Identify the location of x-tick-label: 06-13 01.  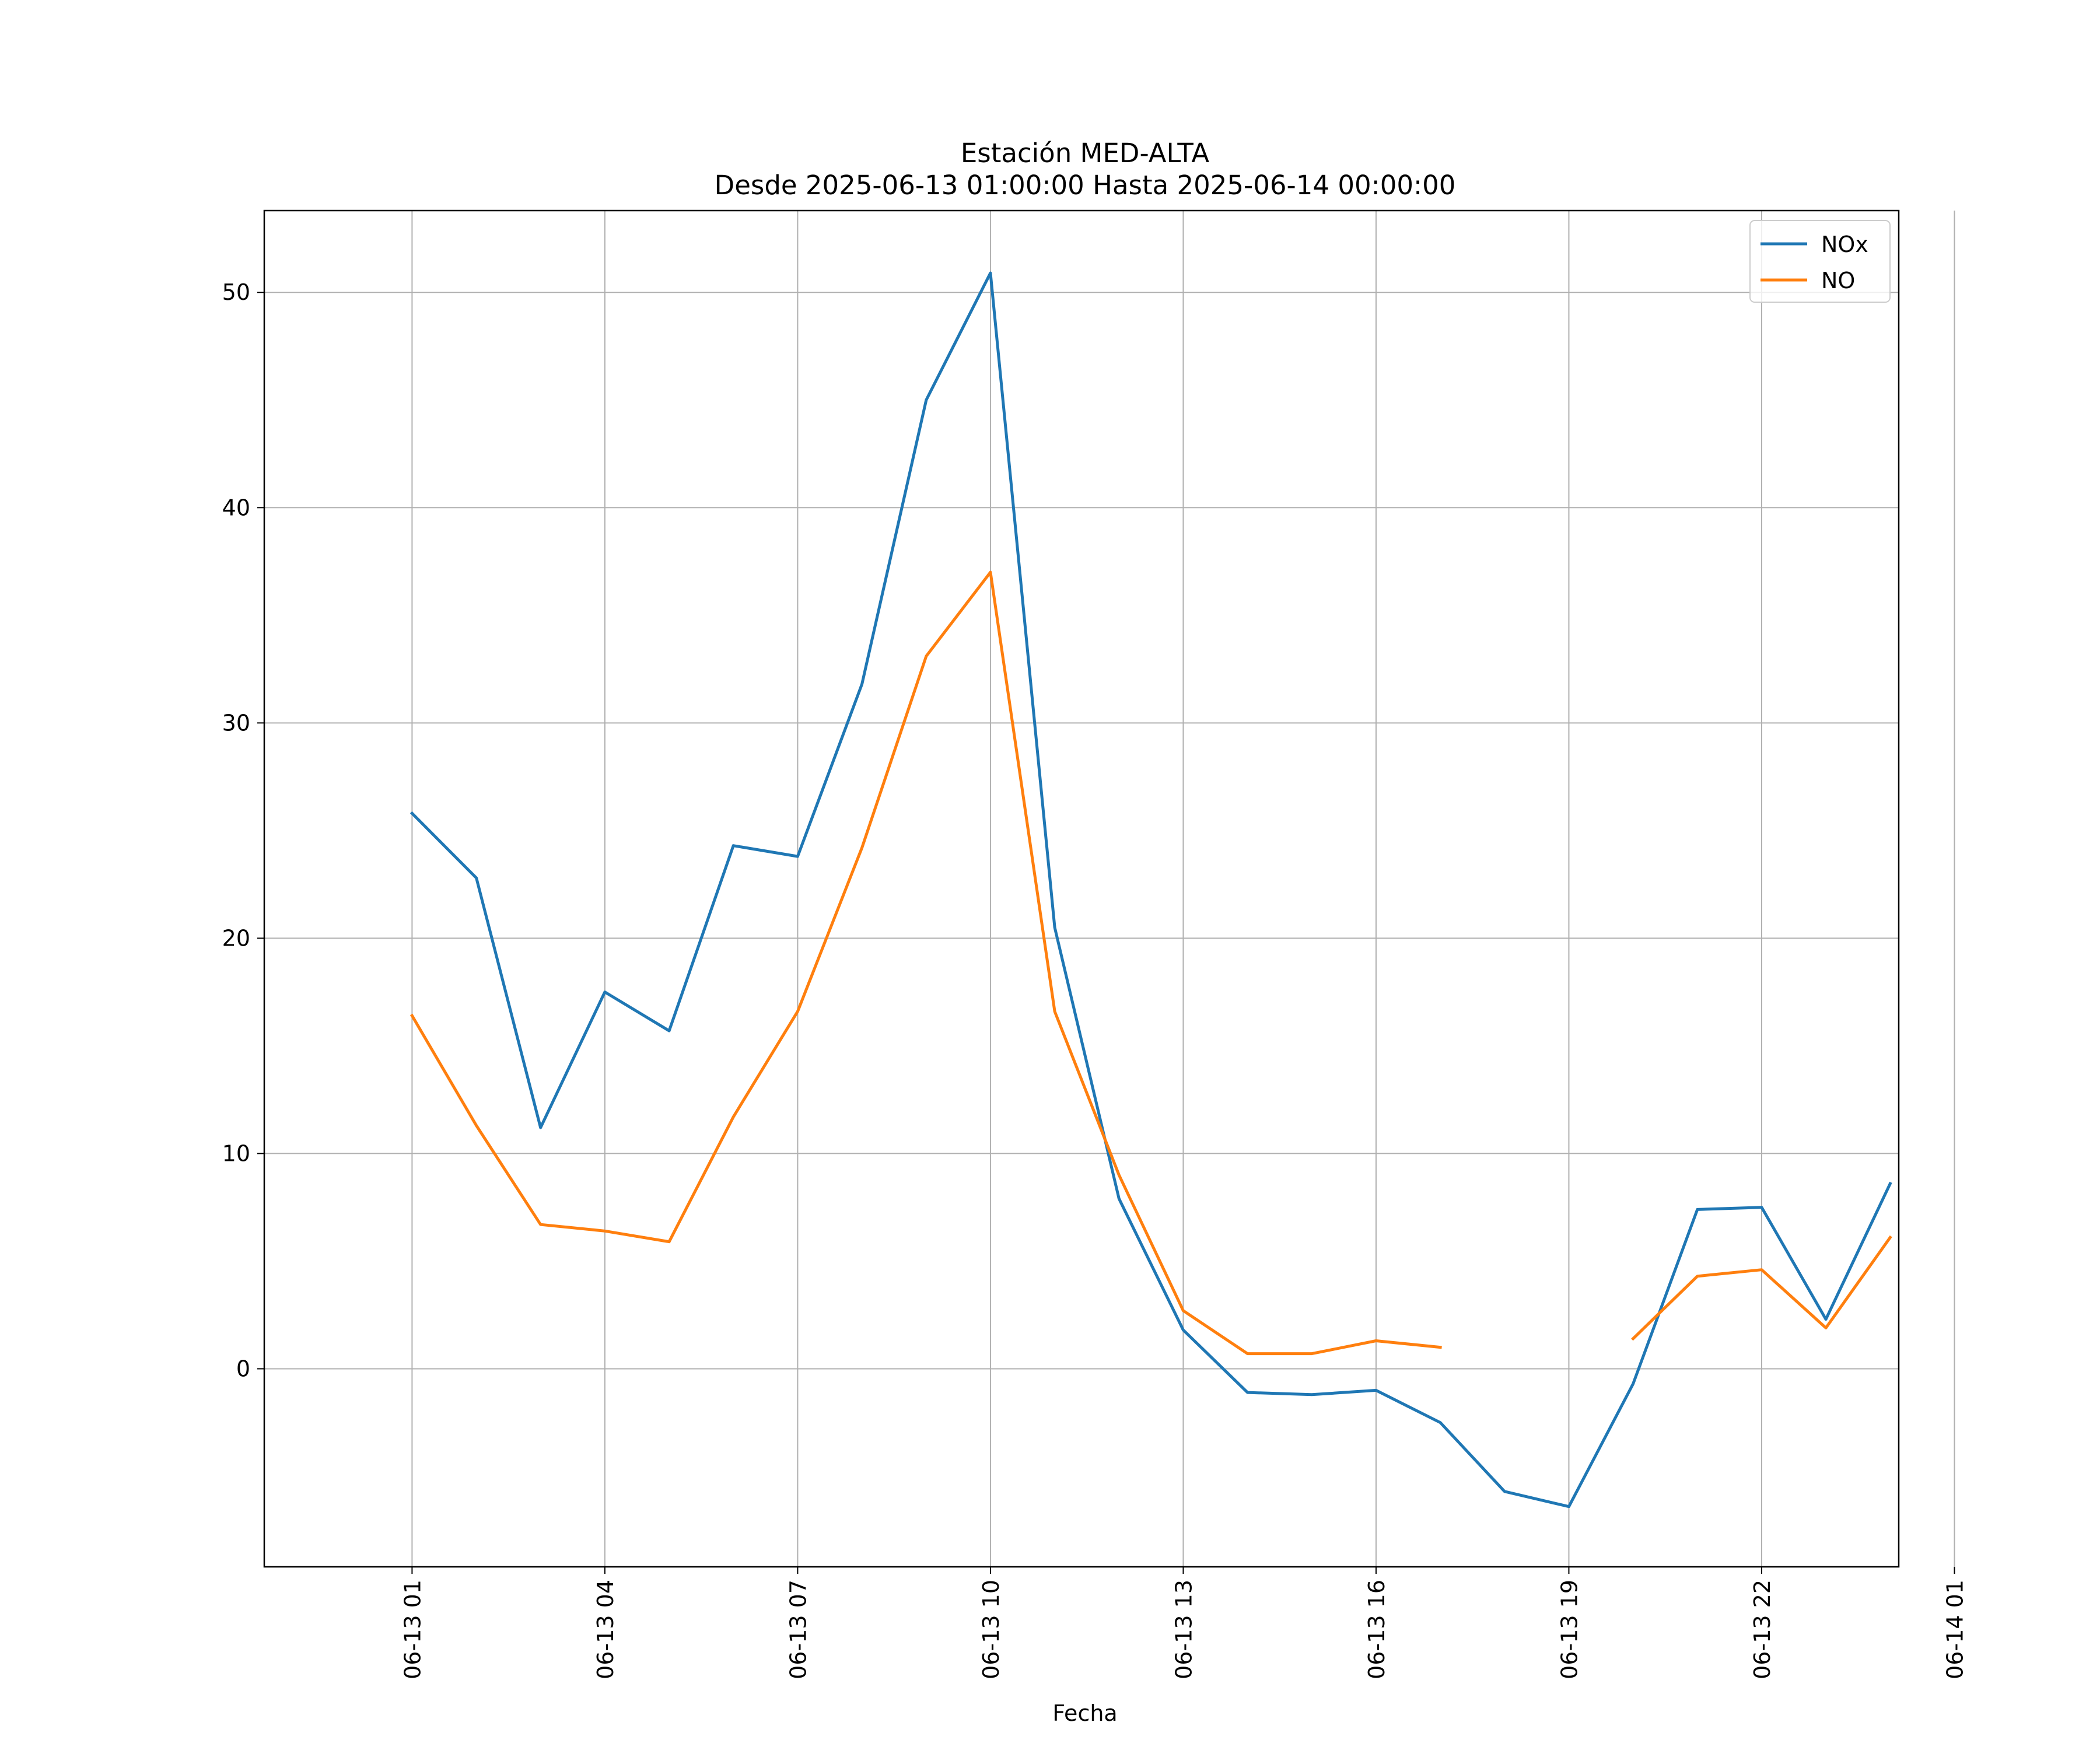
(412, 1629).